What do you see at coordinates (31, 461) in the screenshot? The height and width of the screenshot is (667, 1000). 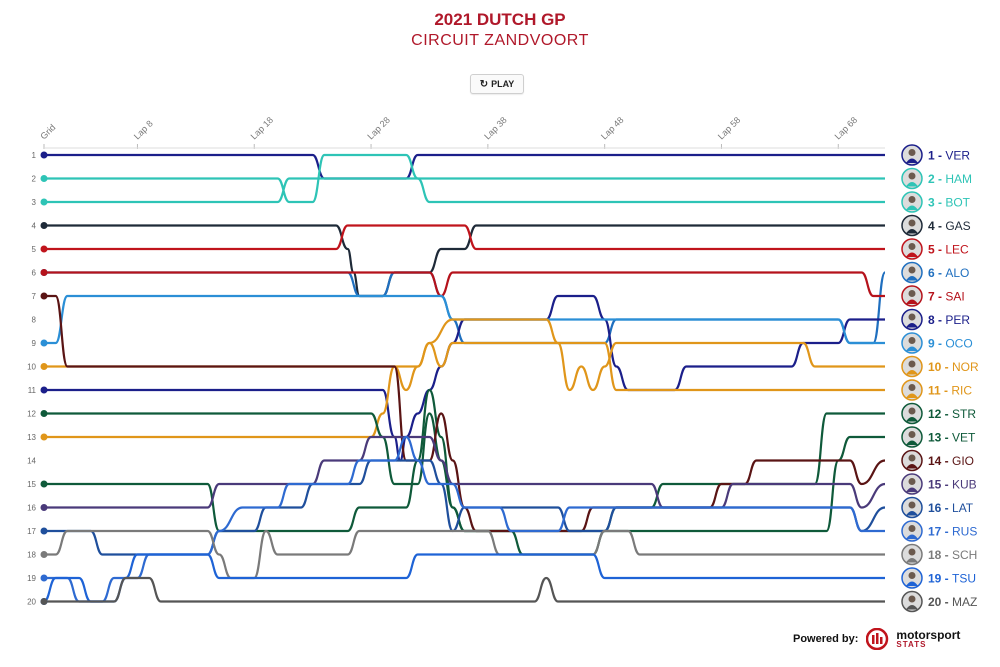 I see `y-tick-label: 14` at bounding box center [31, 461].